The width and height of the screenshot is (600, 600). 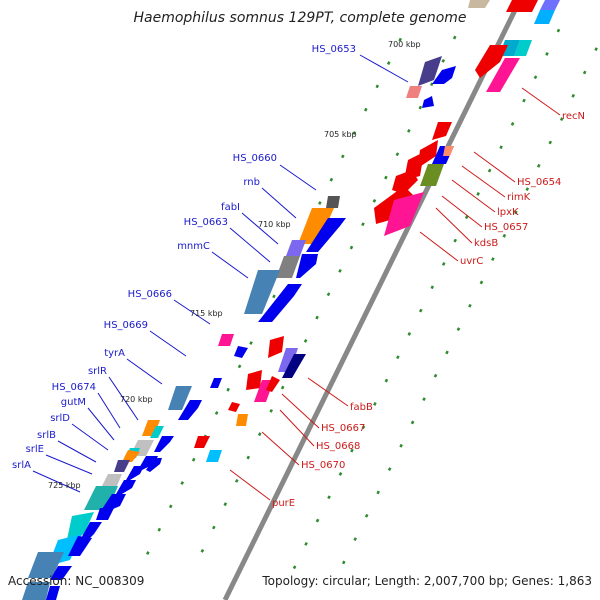 I want to click on gene-label-hs0669: HS_0669, so click(x=126, y=325).